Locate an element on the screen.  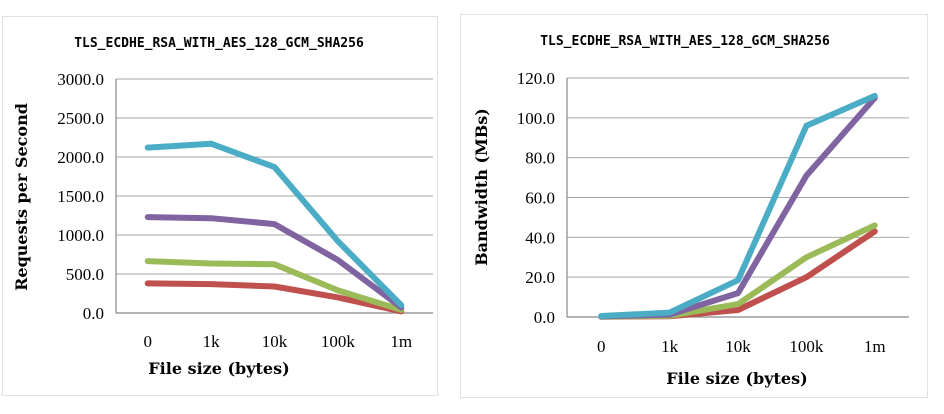
y-tick-label: 120.0 is located at coordinates (536, 78).